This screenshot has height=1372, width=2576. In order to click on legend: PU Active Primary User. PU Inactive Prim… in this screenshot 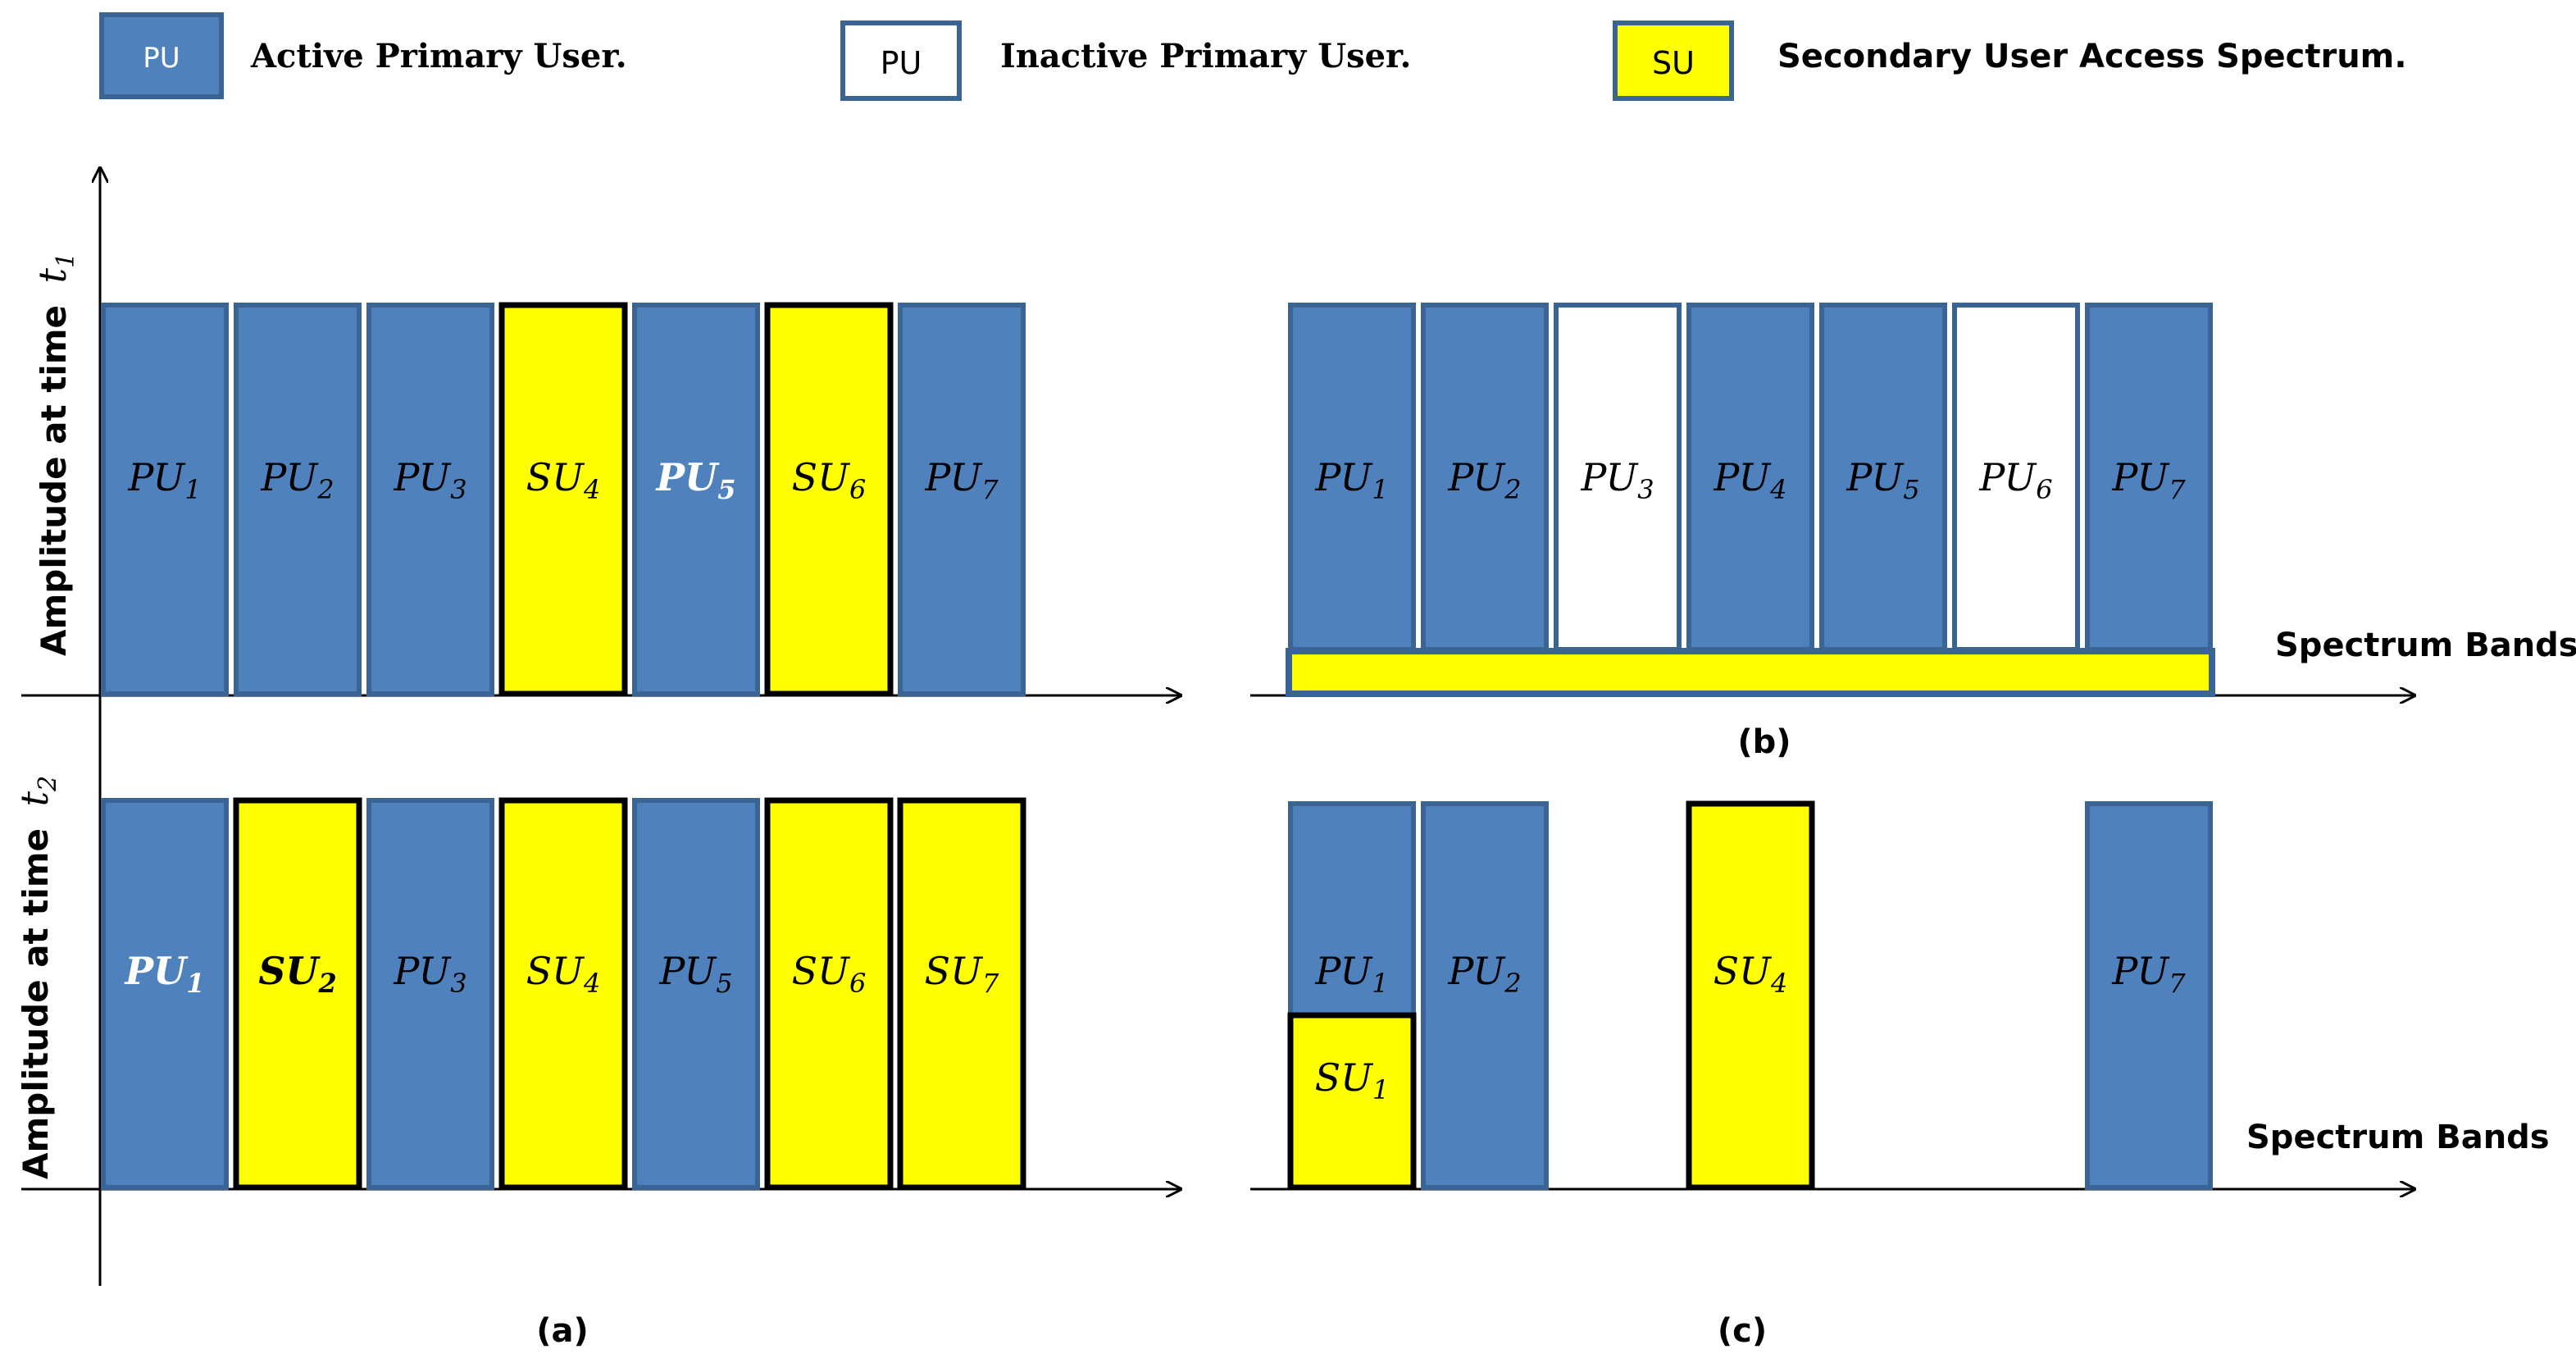, I will do `click(1253, 57)`.